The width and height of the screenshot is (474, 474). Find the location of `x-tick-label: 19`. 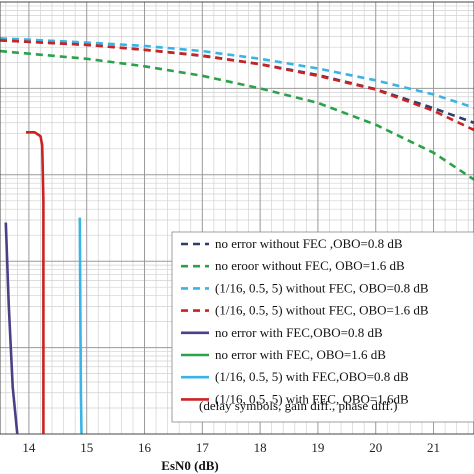

x-tick-label: 19 is located at coordinates (317, 447).